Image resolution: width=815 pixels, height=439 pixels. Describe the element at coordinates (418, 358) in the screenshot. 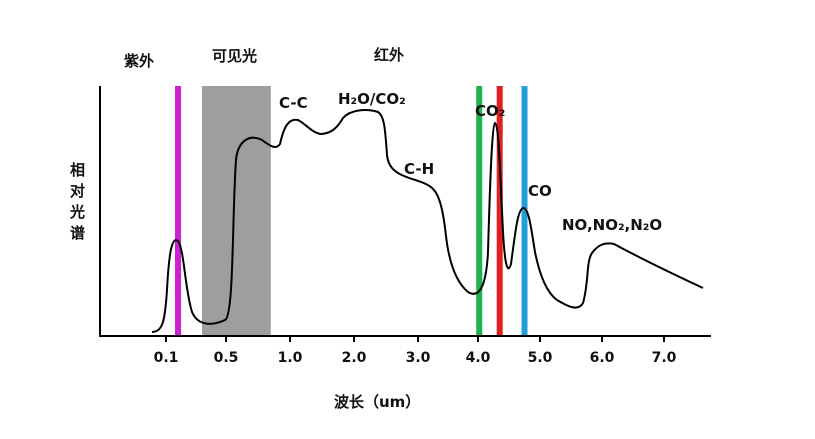

I see `x-tick-label: 3.0` at that location.